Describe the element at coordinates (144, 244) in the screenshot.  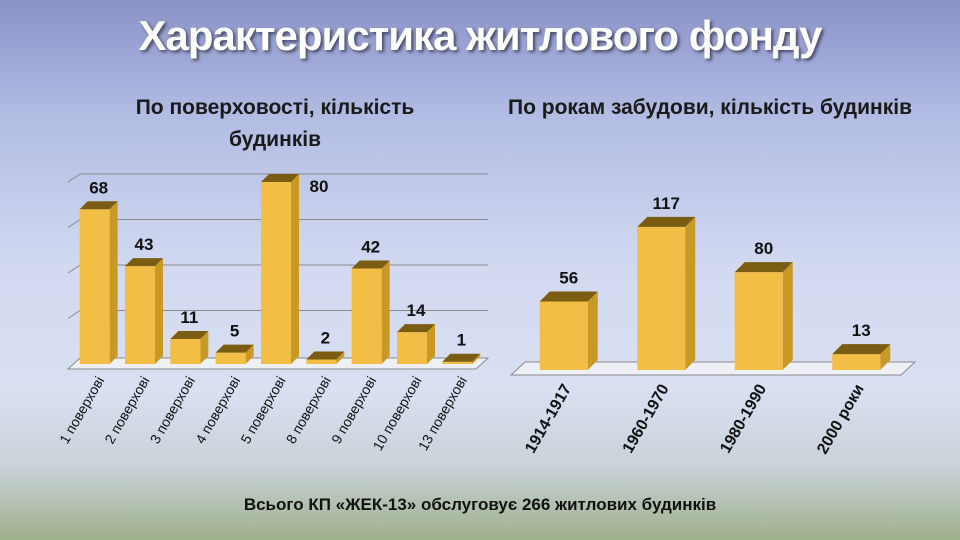
I see `floors-value-label: 43` at that location.